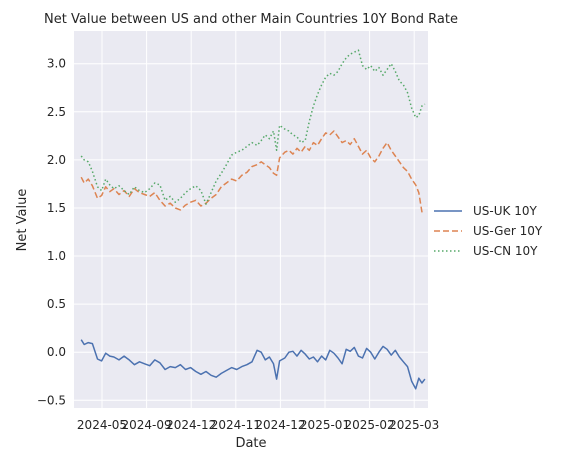 This screenshot has width=569, height=457. What do you see at coordinates (51, 400) in the screenshot?
I see `y-tick-label: −0.5` at bounding box center [51, 400].